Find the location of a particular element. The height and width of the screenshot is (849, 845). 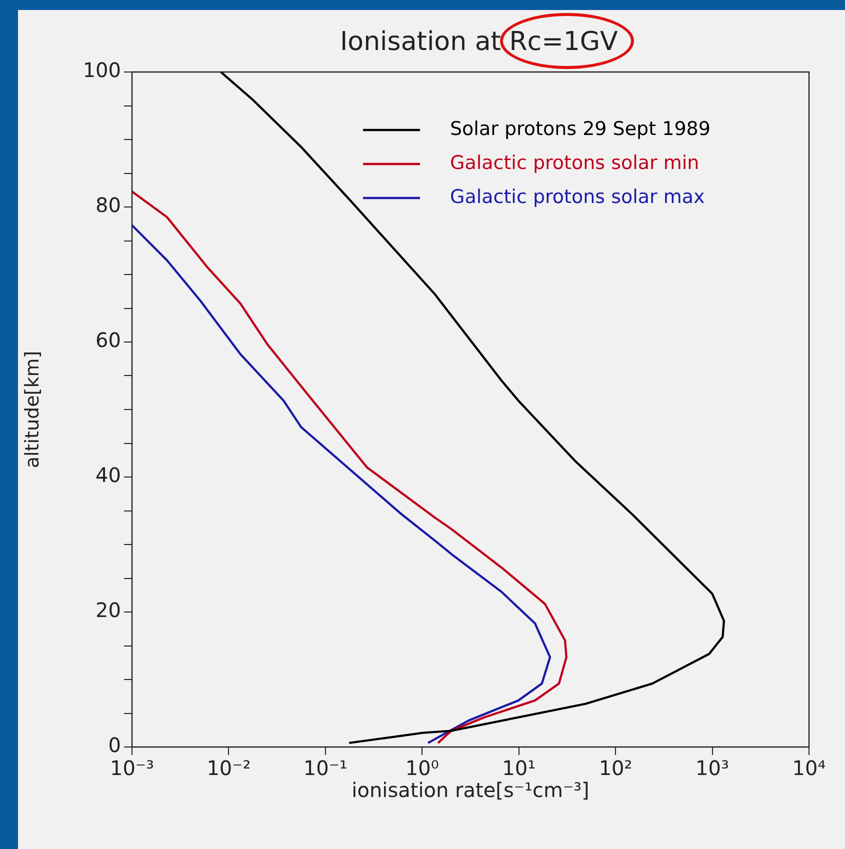

legend-label: Galactic protons solar min is located at coordinates (575, 163).